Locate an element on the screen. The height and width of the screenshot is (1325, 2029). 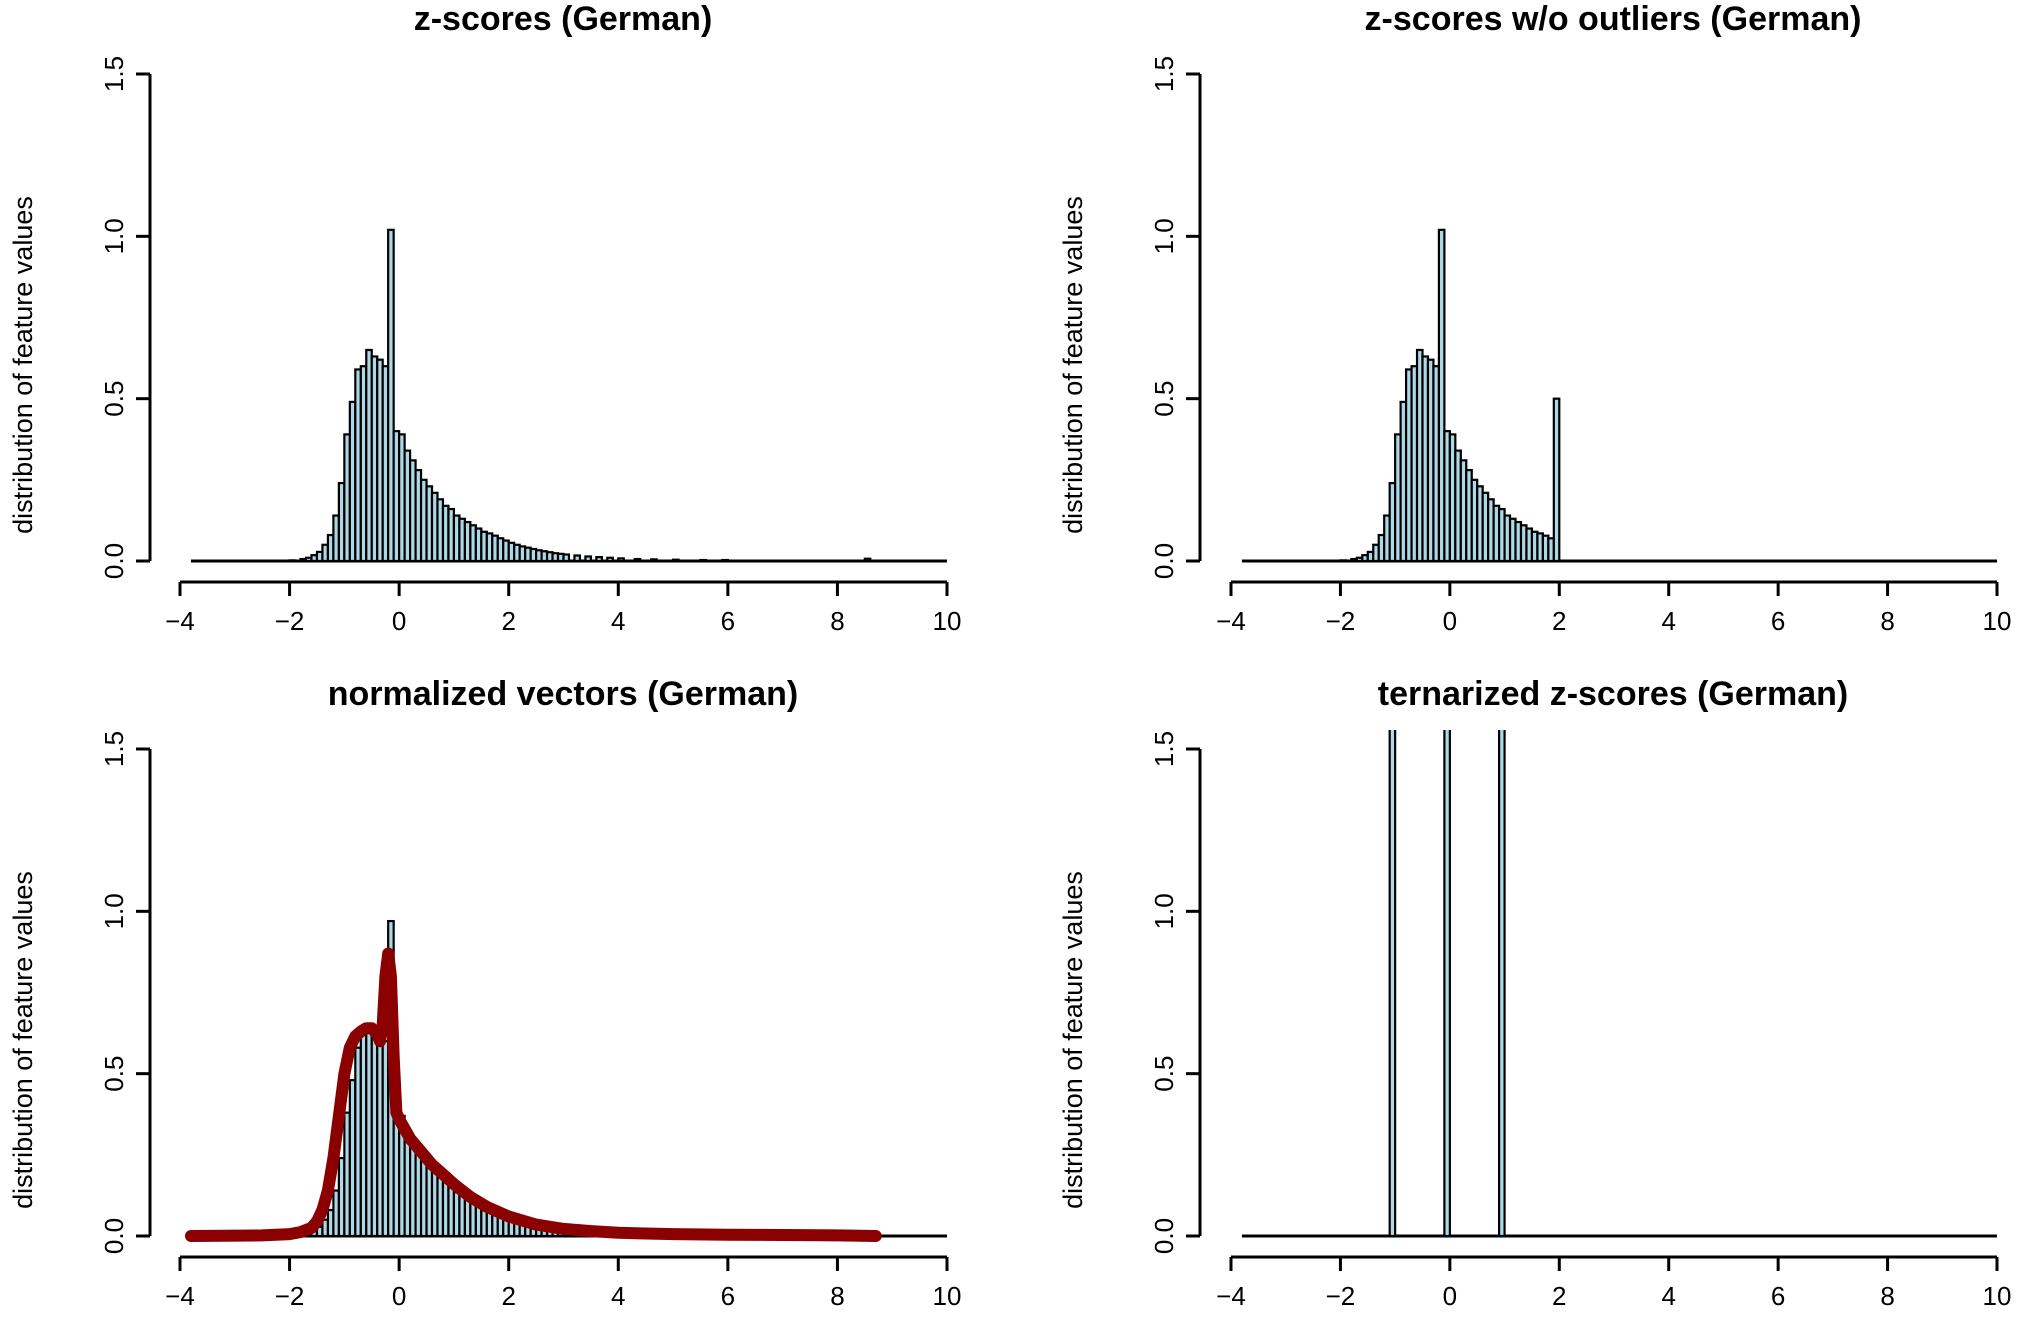
panel-title: normalized vectors (German) is located at coordinates (563, 694).